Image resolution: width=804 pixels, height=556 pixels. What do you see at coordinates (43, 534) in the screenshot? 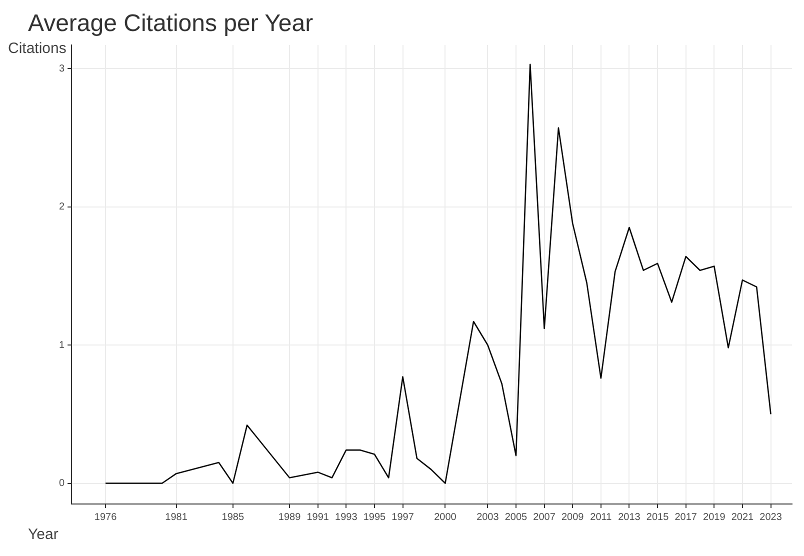
I see `x-axis-title: Year` at bounding box center [43, 534].